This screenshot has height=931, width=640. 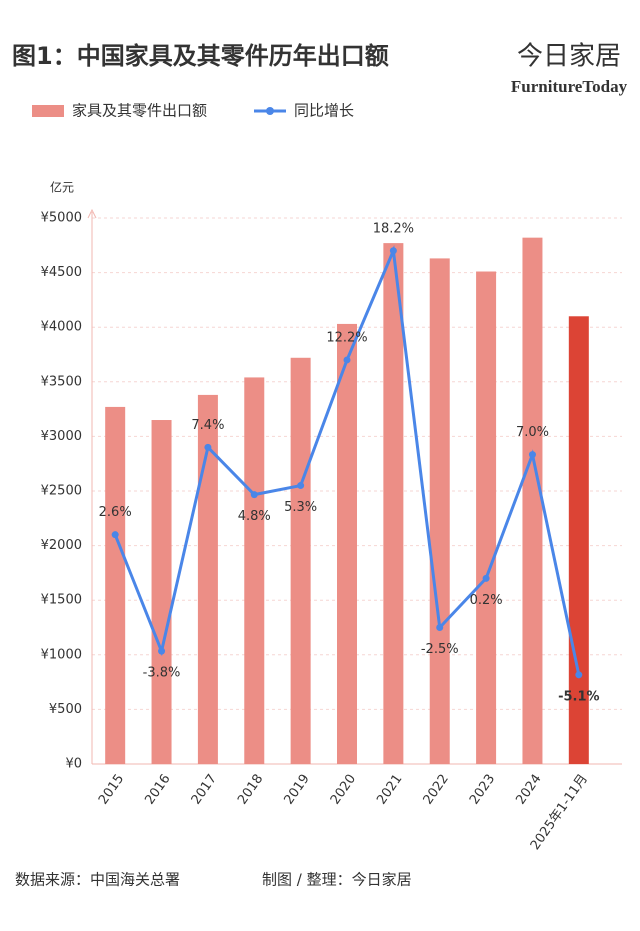 I want to click on data-label: 7.0%, so click(x=532, y=432).